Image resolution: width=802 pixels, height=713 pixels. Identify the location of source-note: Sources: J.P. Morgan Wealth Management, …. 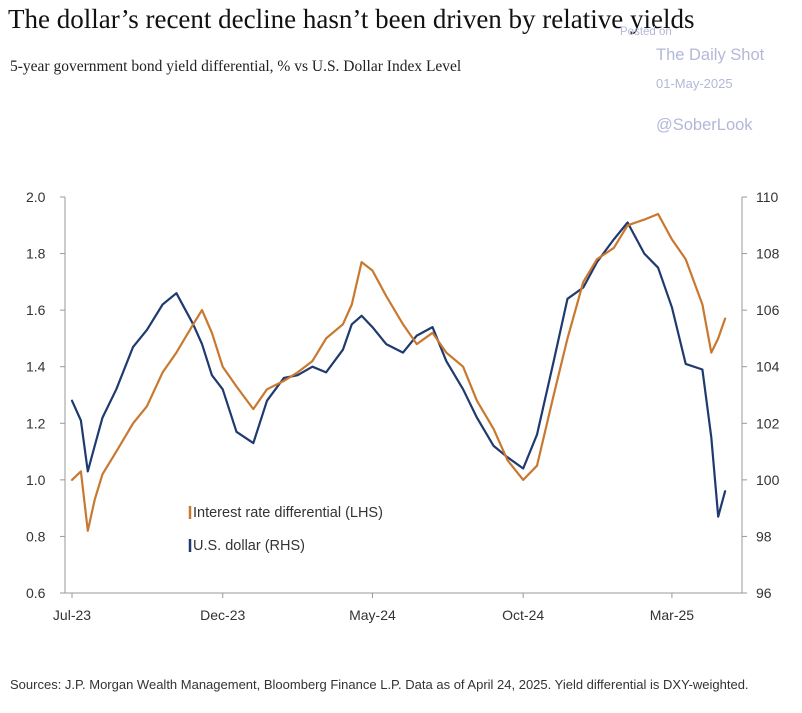
(379, 684).